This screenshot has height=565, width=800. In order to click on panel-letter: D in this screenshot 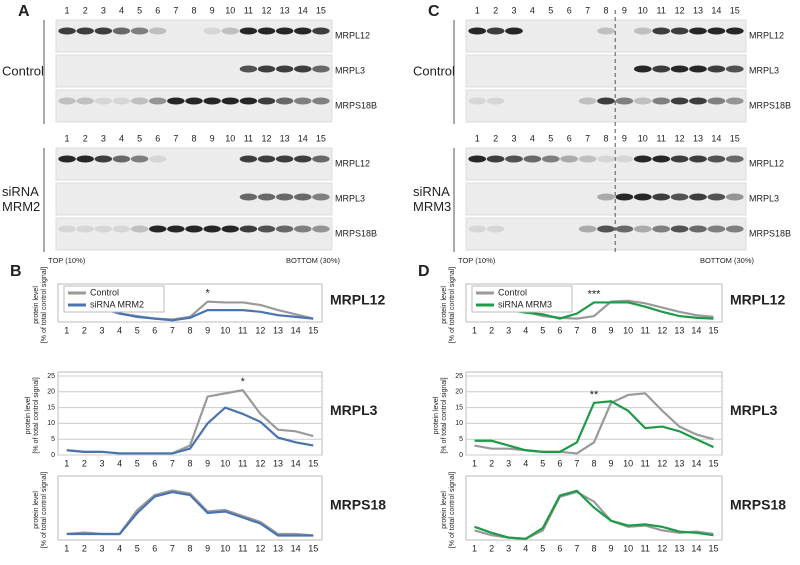, I will do `click(424, 271)`.